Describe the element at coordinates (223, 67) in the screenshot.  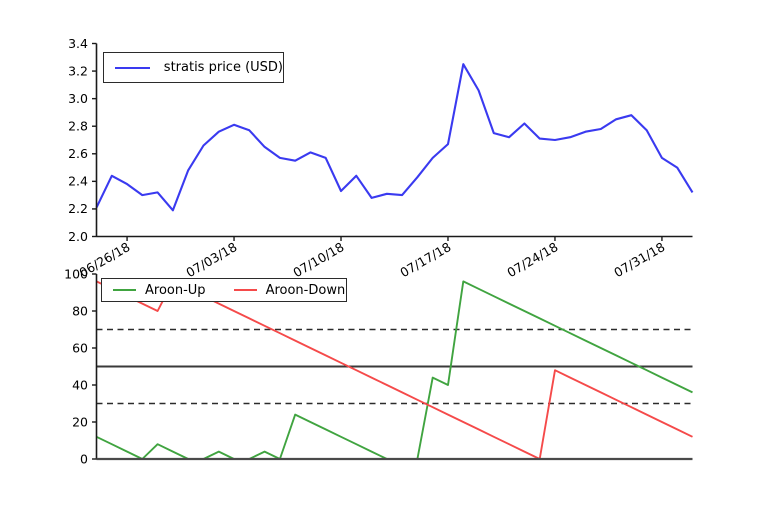
I see `price-legend-label: stratis price (USD)` at that location.